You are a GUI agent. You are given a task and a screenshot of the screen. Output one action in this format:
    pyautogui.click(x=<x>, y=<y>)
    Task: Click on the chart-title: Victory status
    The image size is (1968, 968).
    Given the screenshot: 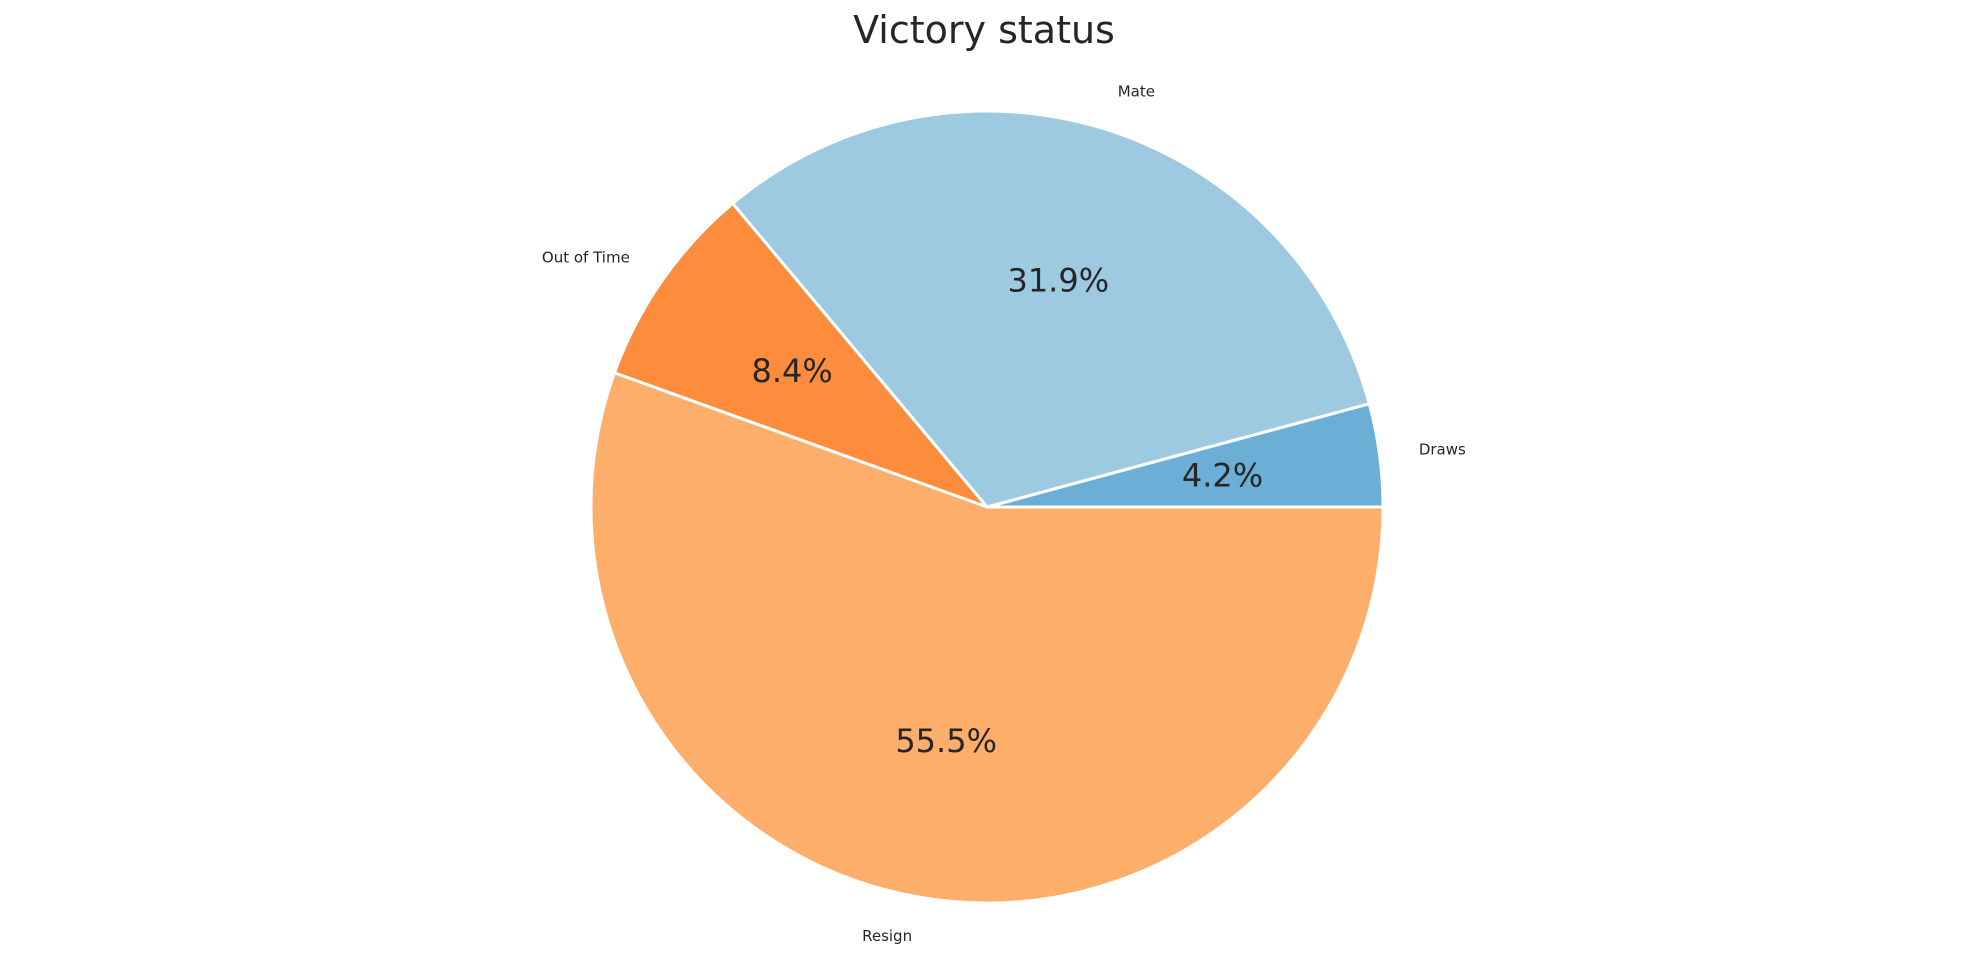 What is the action you would take?
    pyautogui.click(x=984, y=30)
    